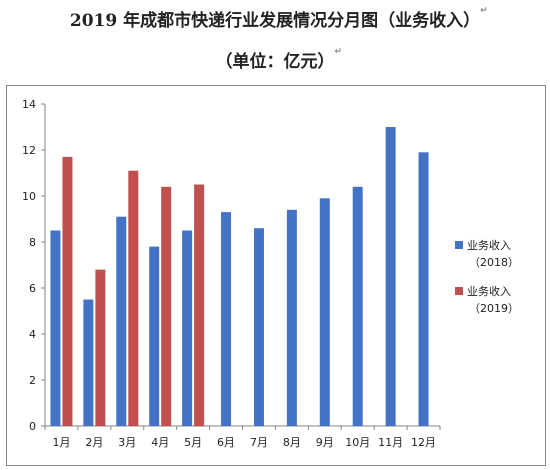 This screenshot has height=470, width=550. What do you see at coordinates (127, 442) in the screenshot?
I see `x-tick-label: 3月` at bounding box center [127, 442].